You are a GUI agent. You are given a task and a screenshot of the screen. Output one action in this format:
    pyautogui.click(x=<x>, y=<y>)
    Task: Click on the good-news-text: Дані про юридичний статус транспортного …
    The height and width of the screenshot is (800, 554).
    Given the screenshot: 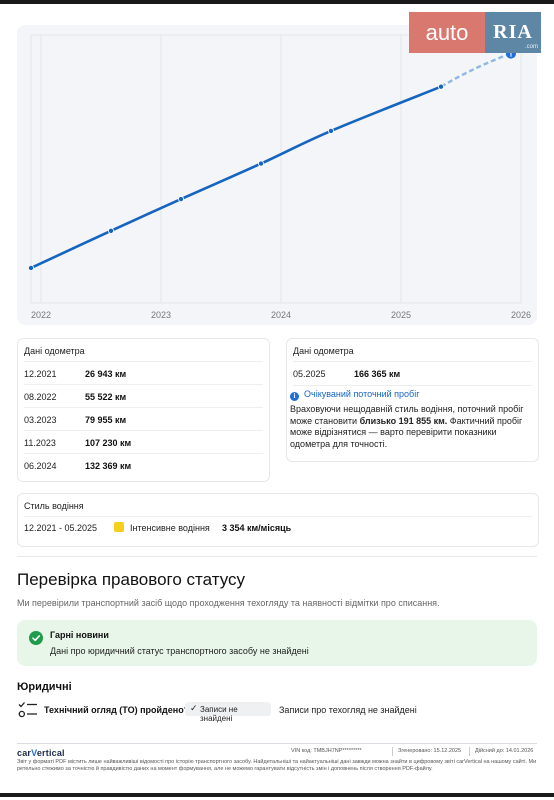 What is the action you would take?
    pyautogui.click(x=179, y=651)
    